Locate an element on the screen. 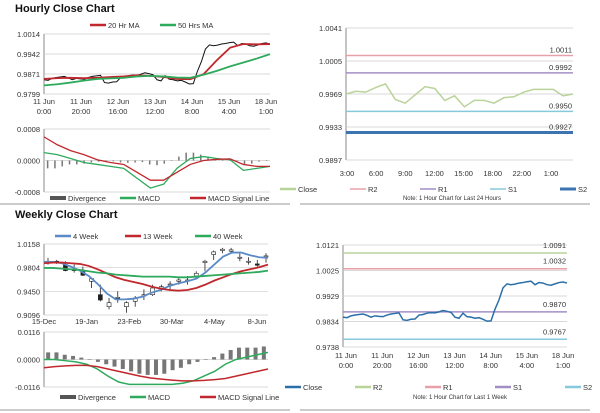 Image resolution: width=600 pixels, height=413 pixels. y-tick-label: -0.0116 is located at coordinates (27, 387).